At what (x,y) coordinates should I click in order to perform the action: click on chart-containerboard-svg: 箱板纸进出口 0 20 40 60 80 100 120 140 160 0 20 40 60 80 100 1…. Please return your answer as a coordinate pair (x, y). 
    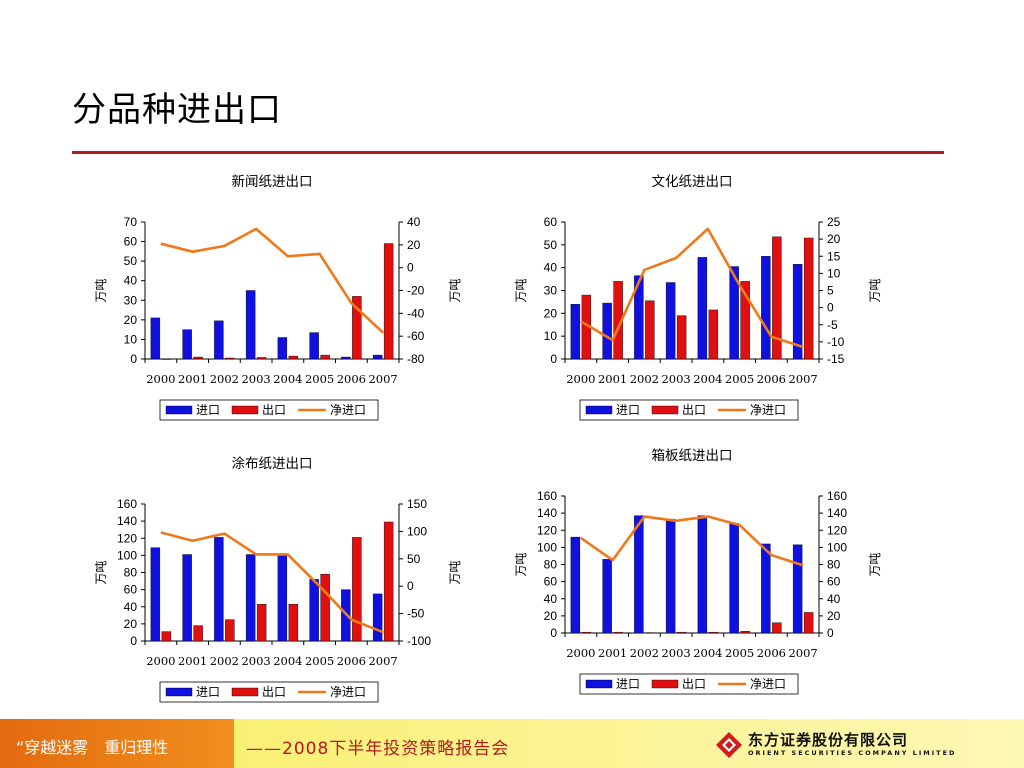
    Looking at the image, I should click on (698, 571).